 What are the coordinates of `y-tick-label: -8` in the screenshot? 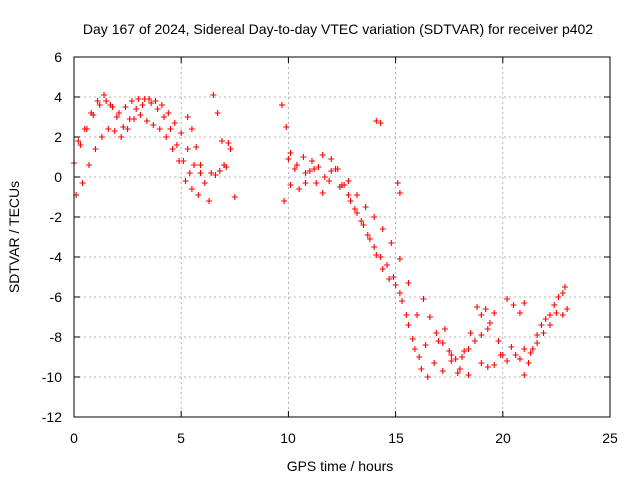 It's located at (56, 337).